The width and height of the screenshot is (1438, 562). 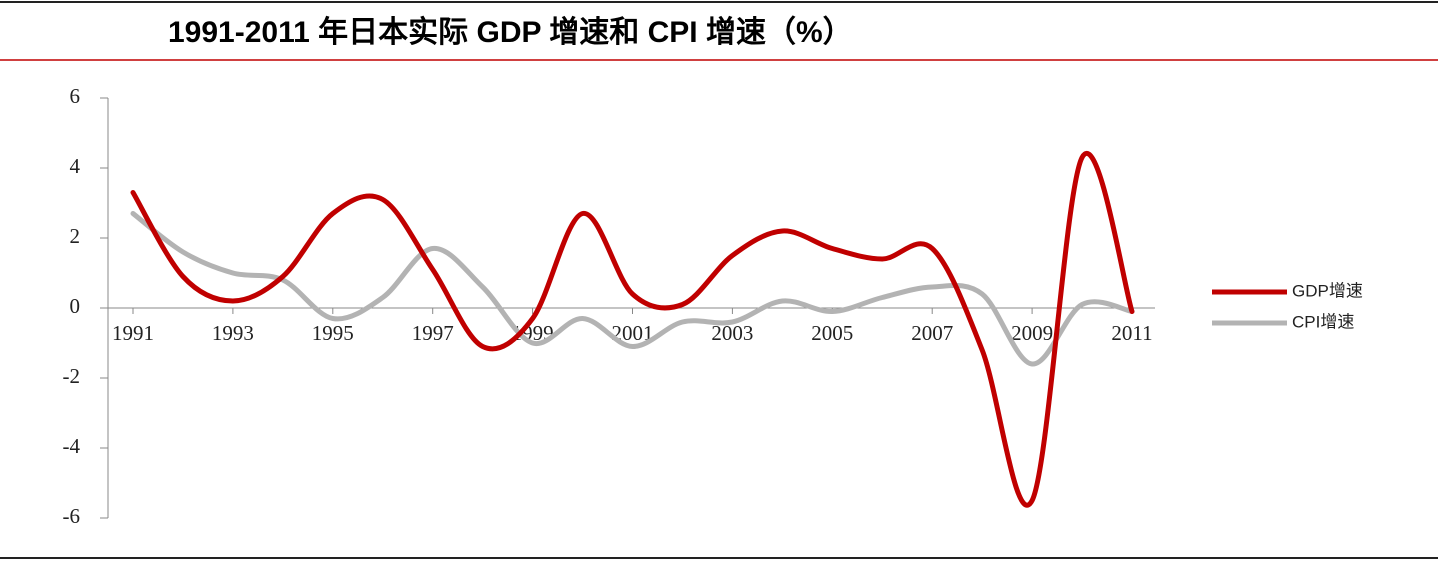 What do you see at coordinates (932, 333) in the screenshot?
I see `x-tick-label: 2007` at bounding box center [932, 333].